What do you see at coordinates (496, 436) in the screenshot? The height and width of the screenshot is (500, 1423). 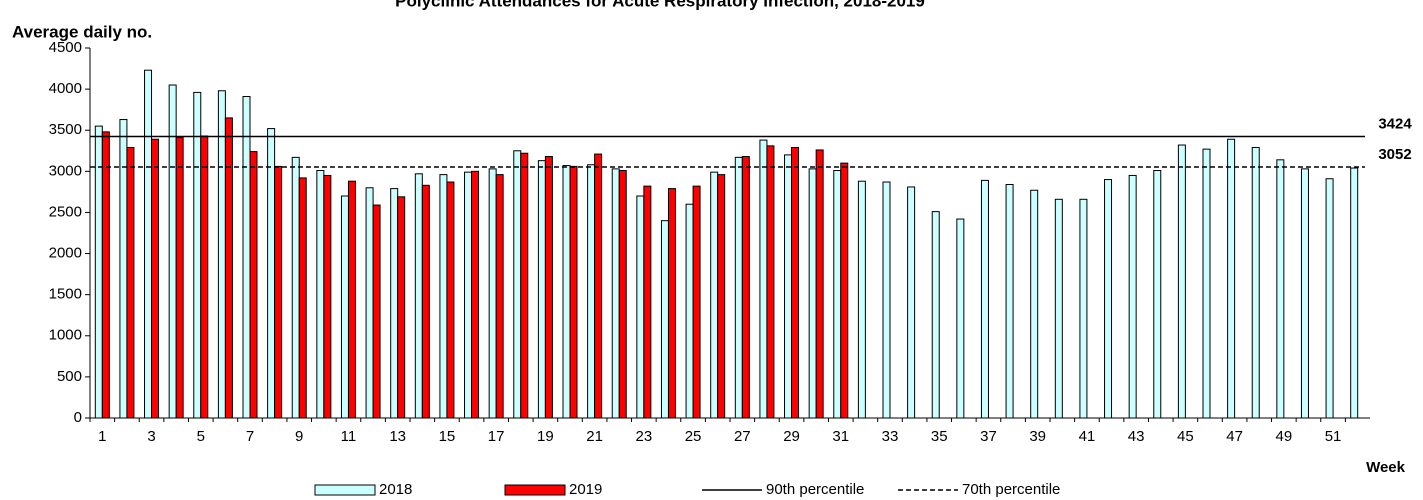 I see `x-tick-label: 17` at bounding box center [496, 436].